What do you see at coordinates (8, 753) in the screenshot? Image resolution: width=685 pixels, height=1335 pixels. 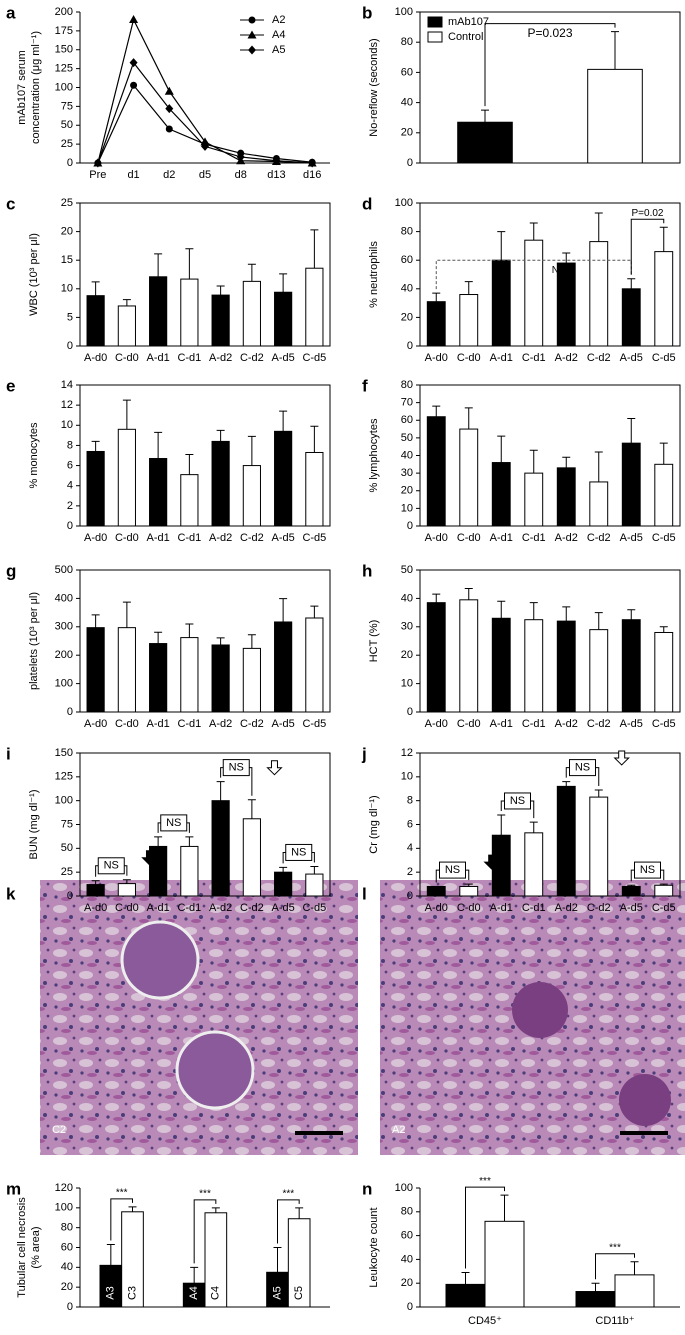 I see `panel-letter: i` at bounding box center [8, 753].